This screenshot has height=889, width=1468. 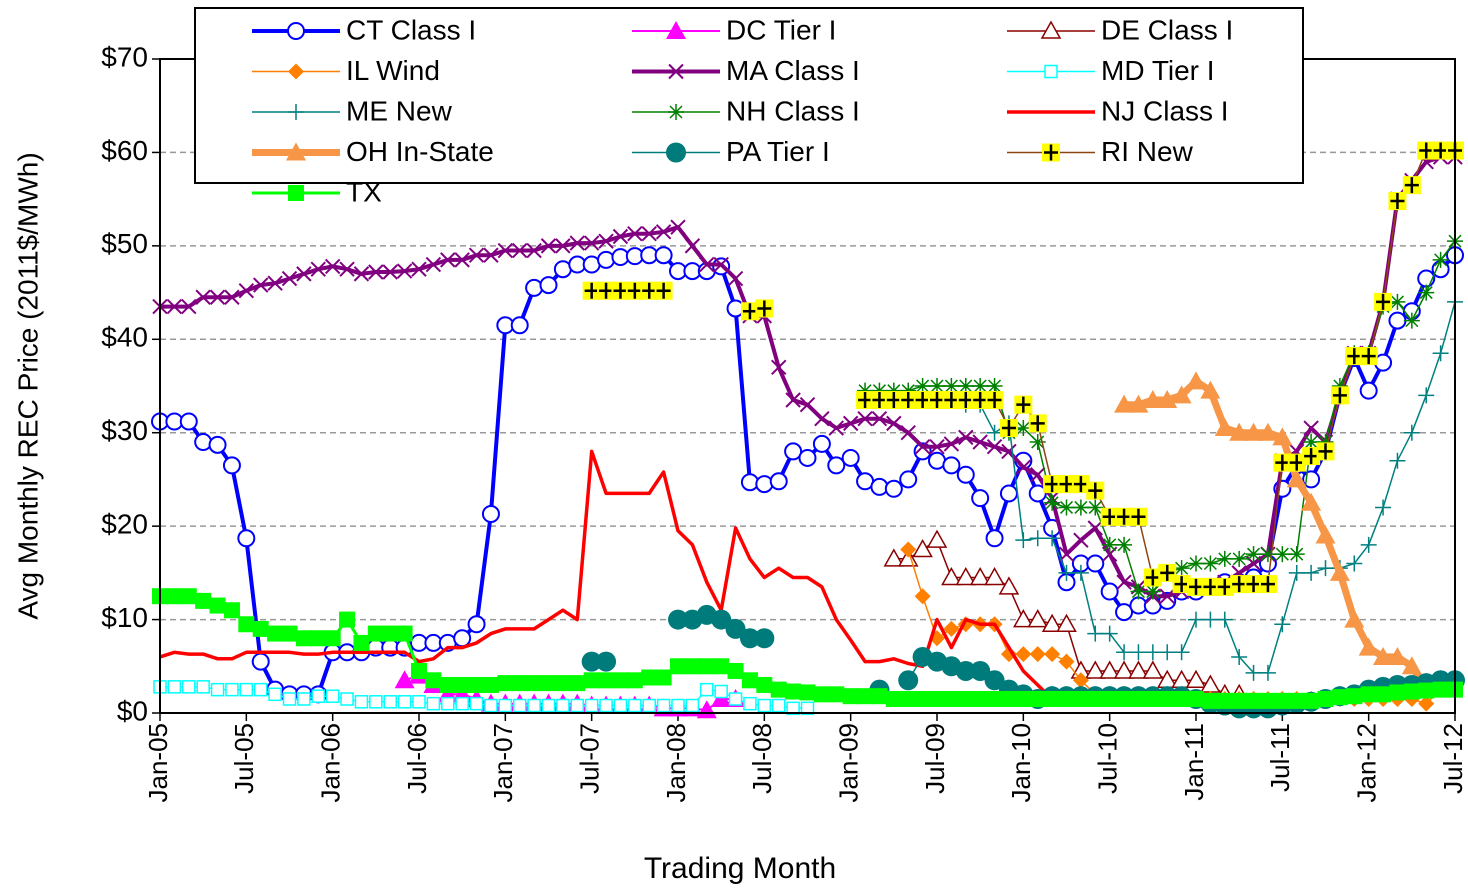 I want to click on legend-item: OH In-State, so click(x=373, y=151).